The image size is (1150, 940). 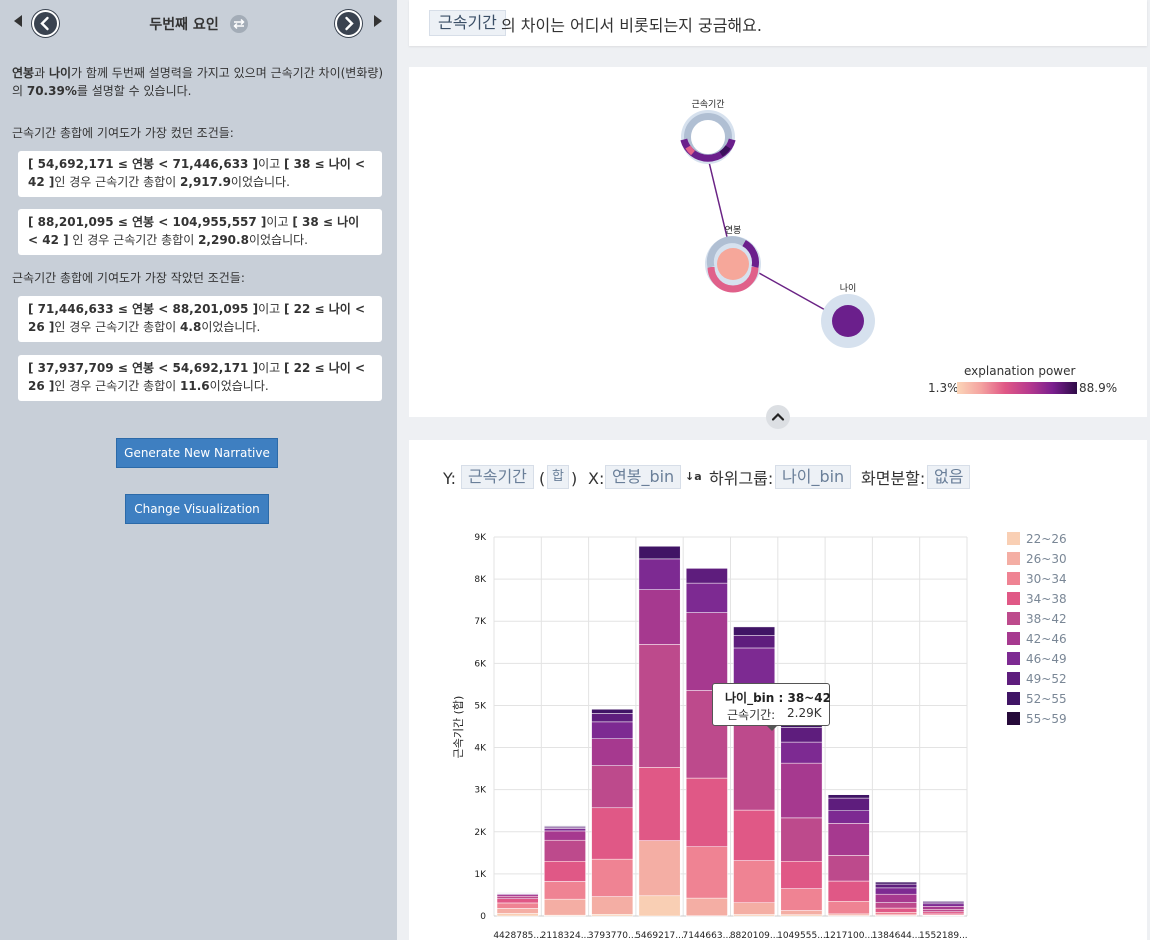 What do you see at coordinates (18, 21) in the screenshot?
I see `prev-arrow-icon` at bounding box center [18, 21].